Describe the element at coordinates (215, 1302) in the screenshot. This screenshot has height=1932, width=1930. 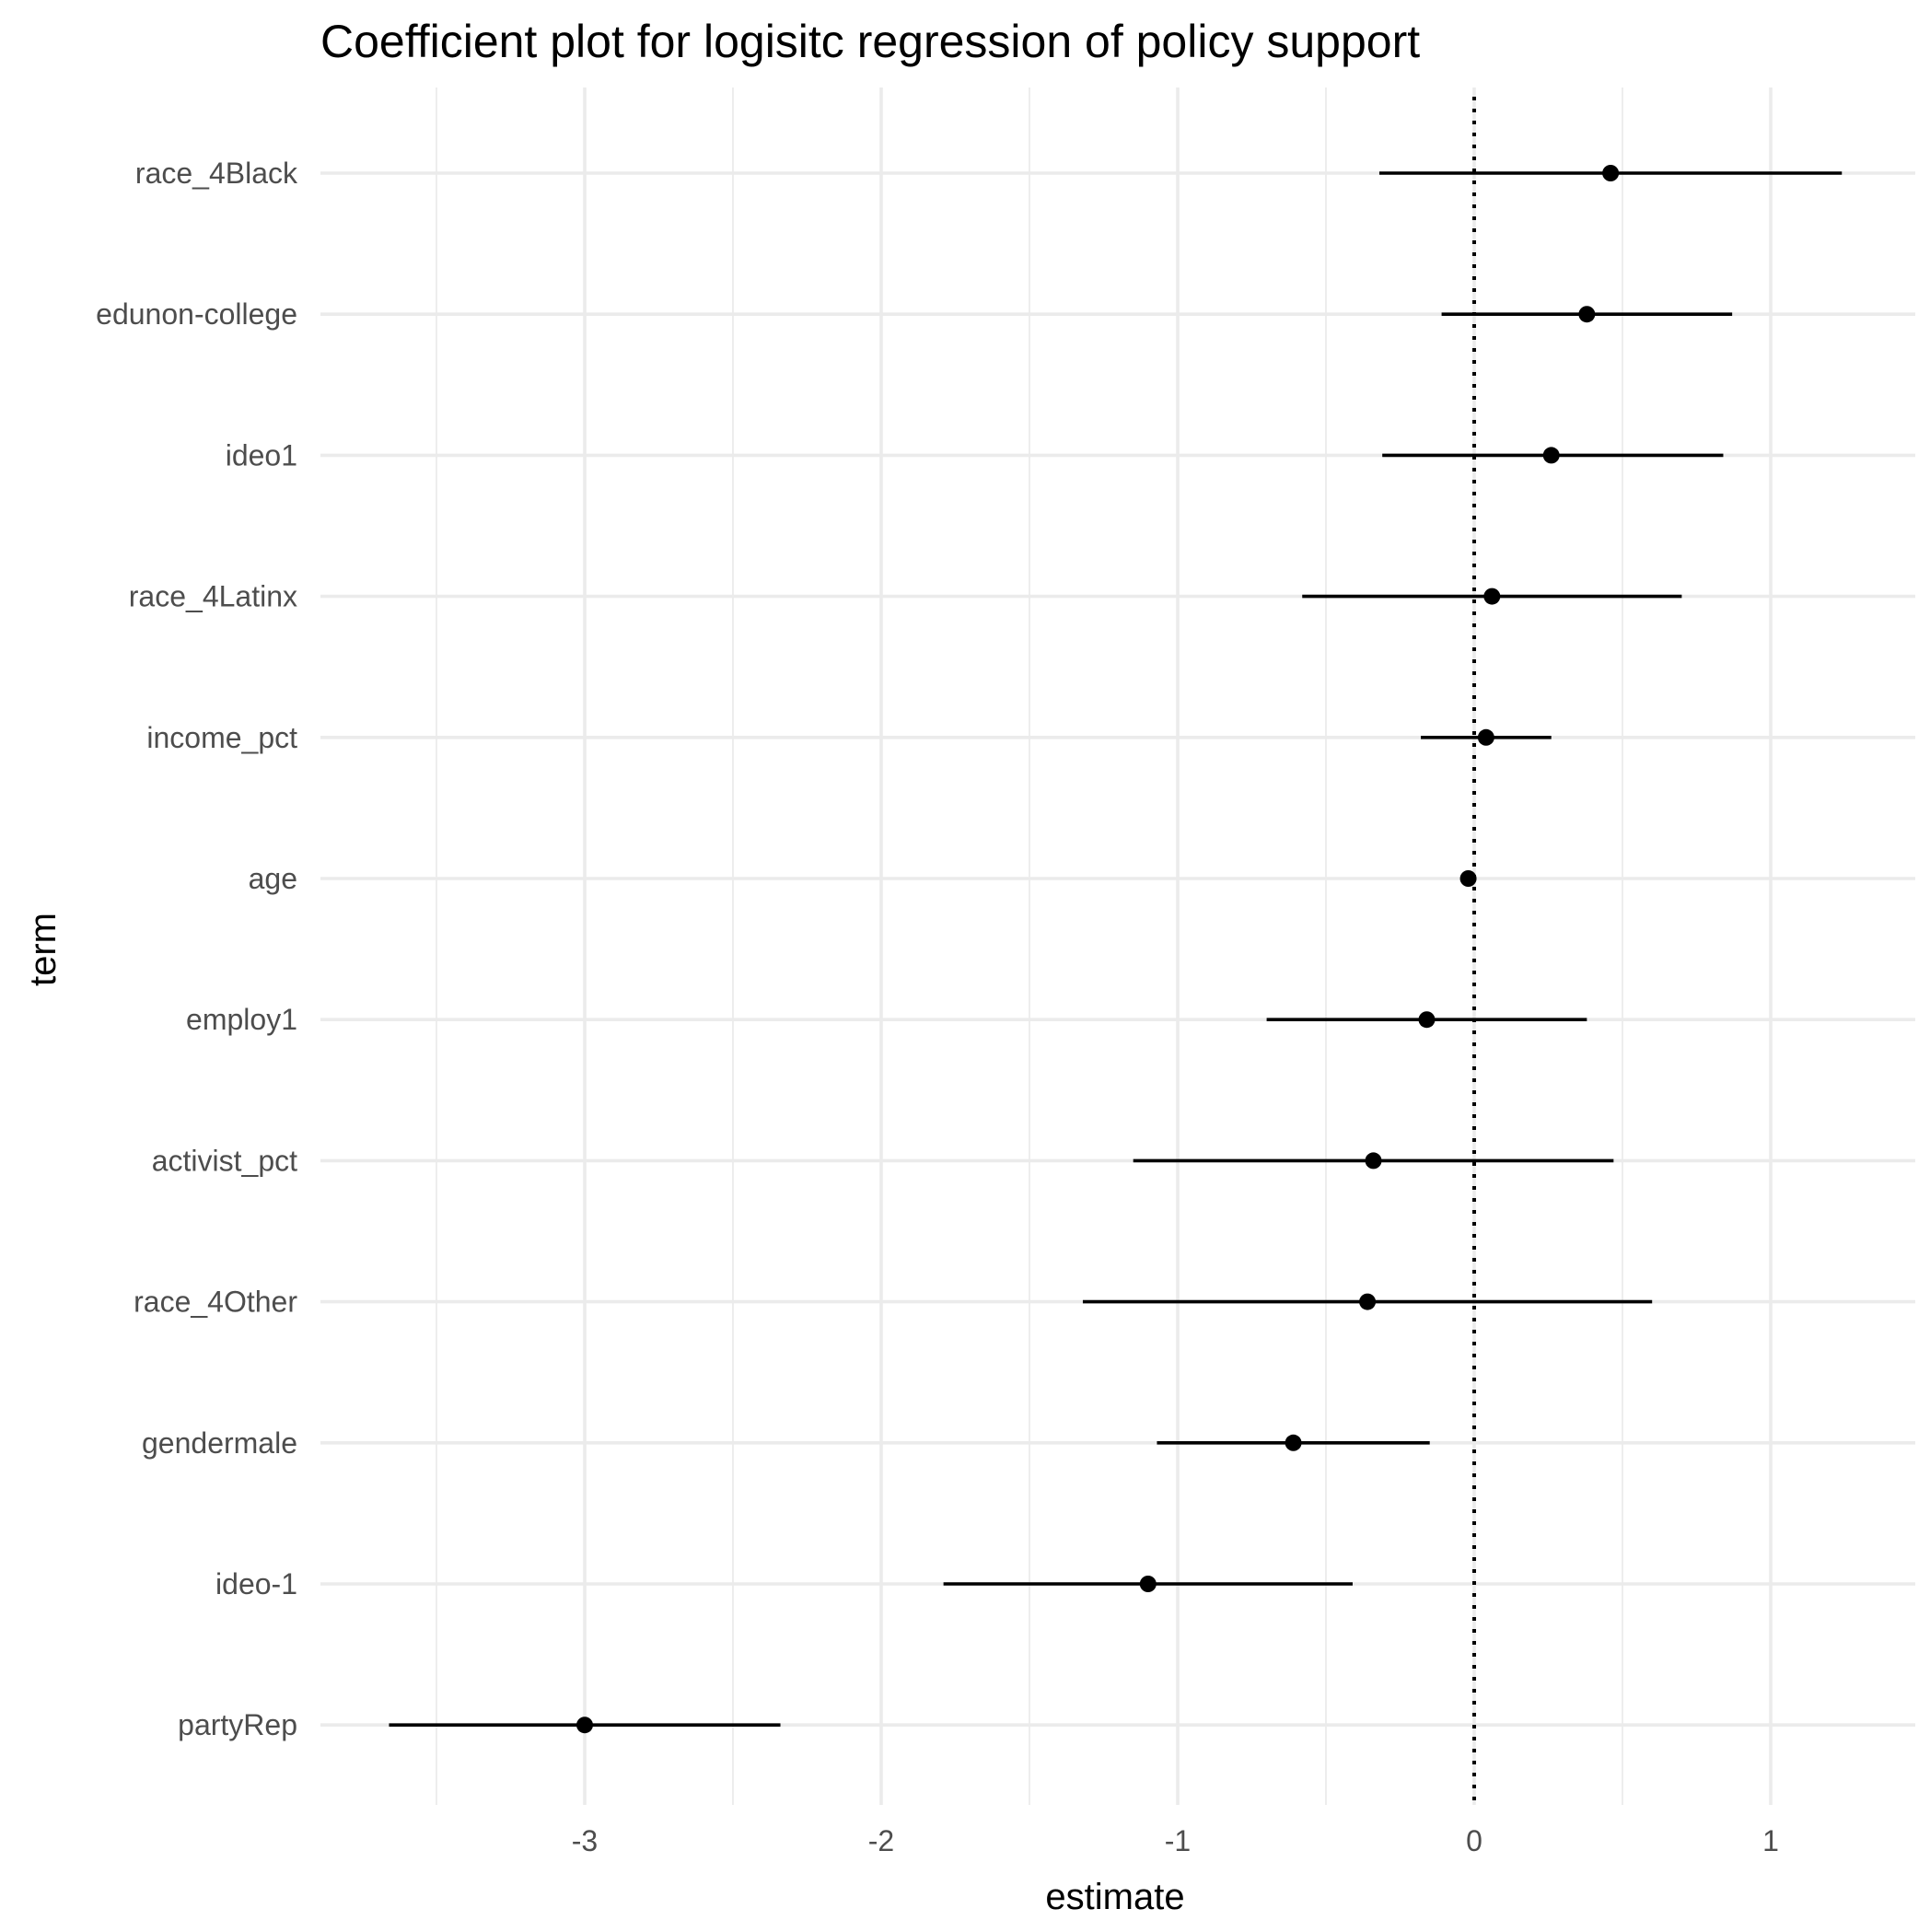
I see `y-tick-label: race_4Other` at that location.